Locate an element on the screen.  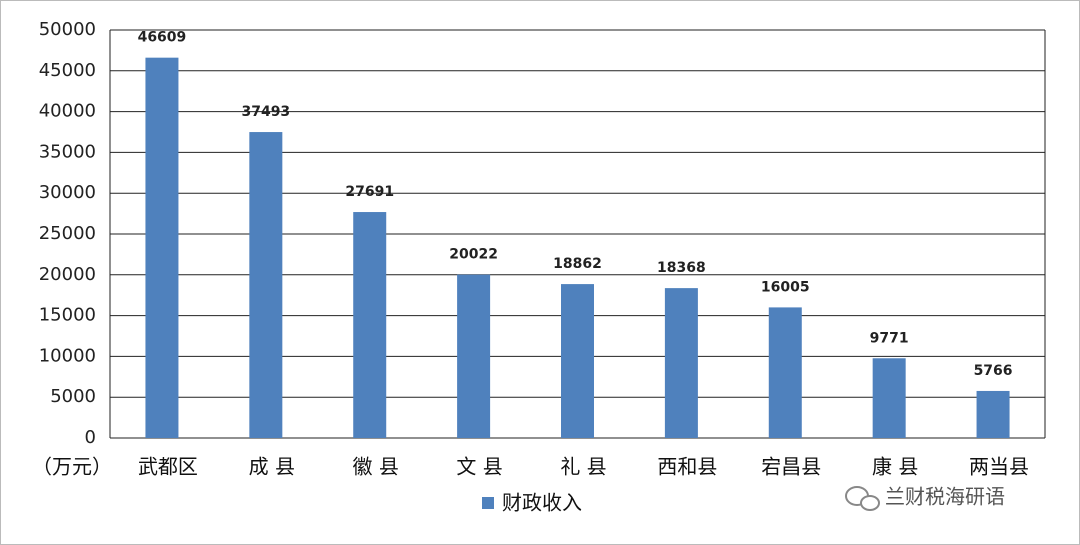
data-label: 46609 is located at coordinates (162, 38).